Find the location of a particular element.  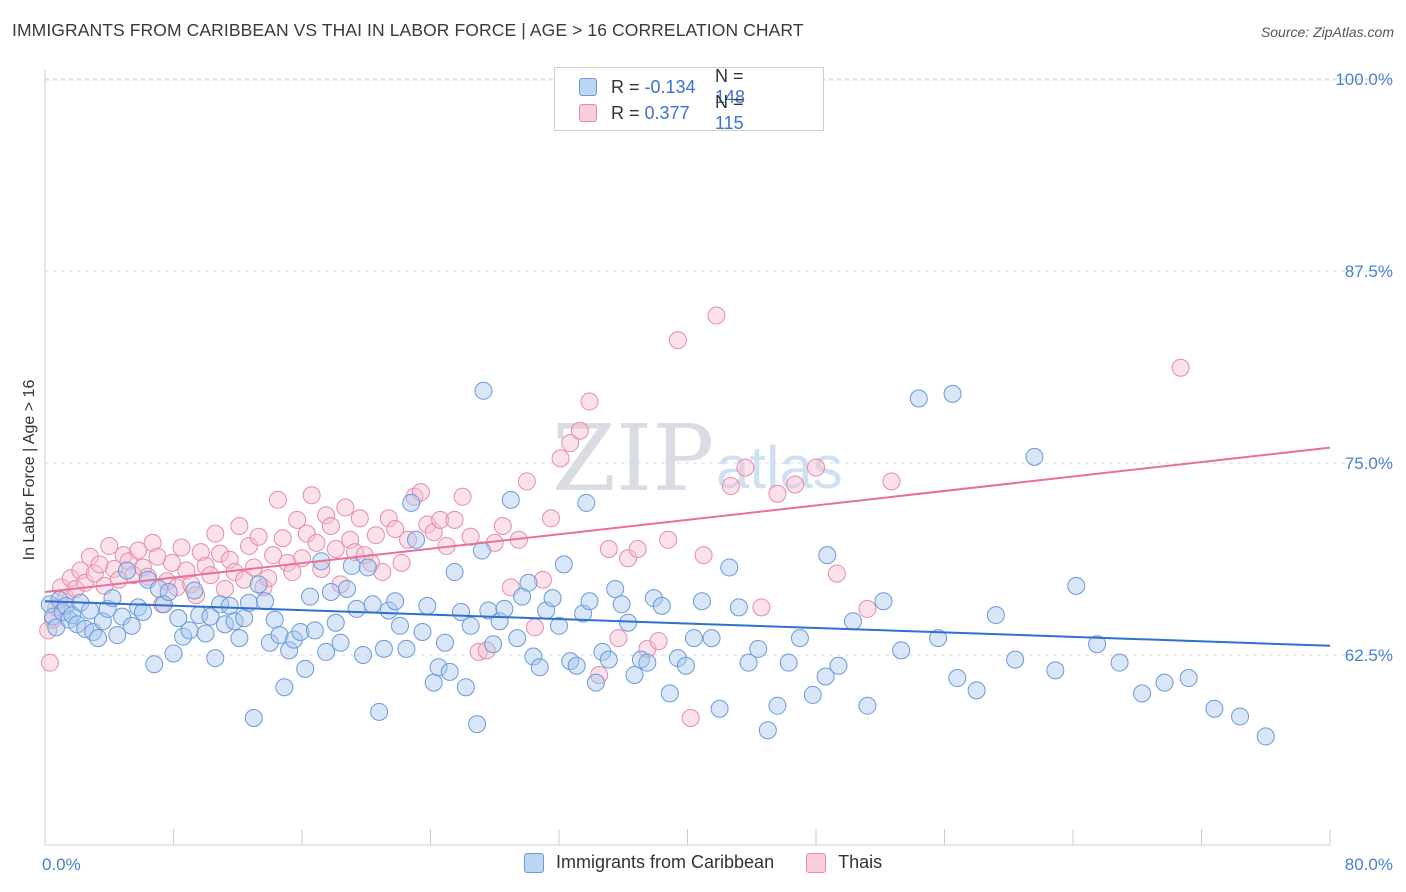

series-swatch-pink is located at coordinates (816, 862).